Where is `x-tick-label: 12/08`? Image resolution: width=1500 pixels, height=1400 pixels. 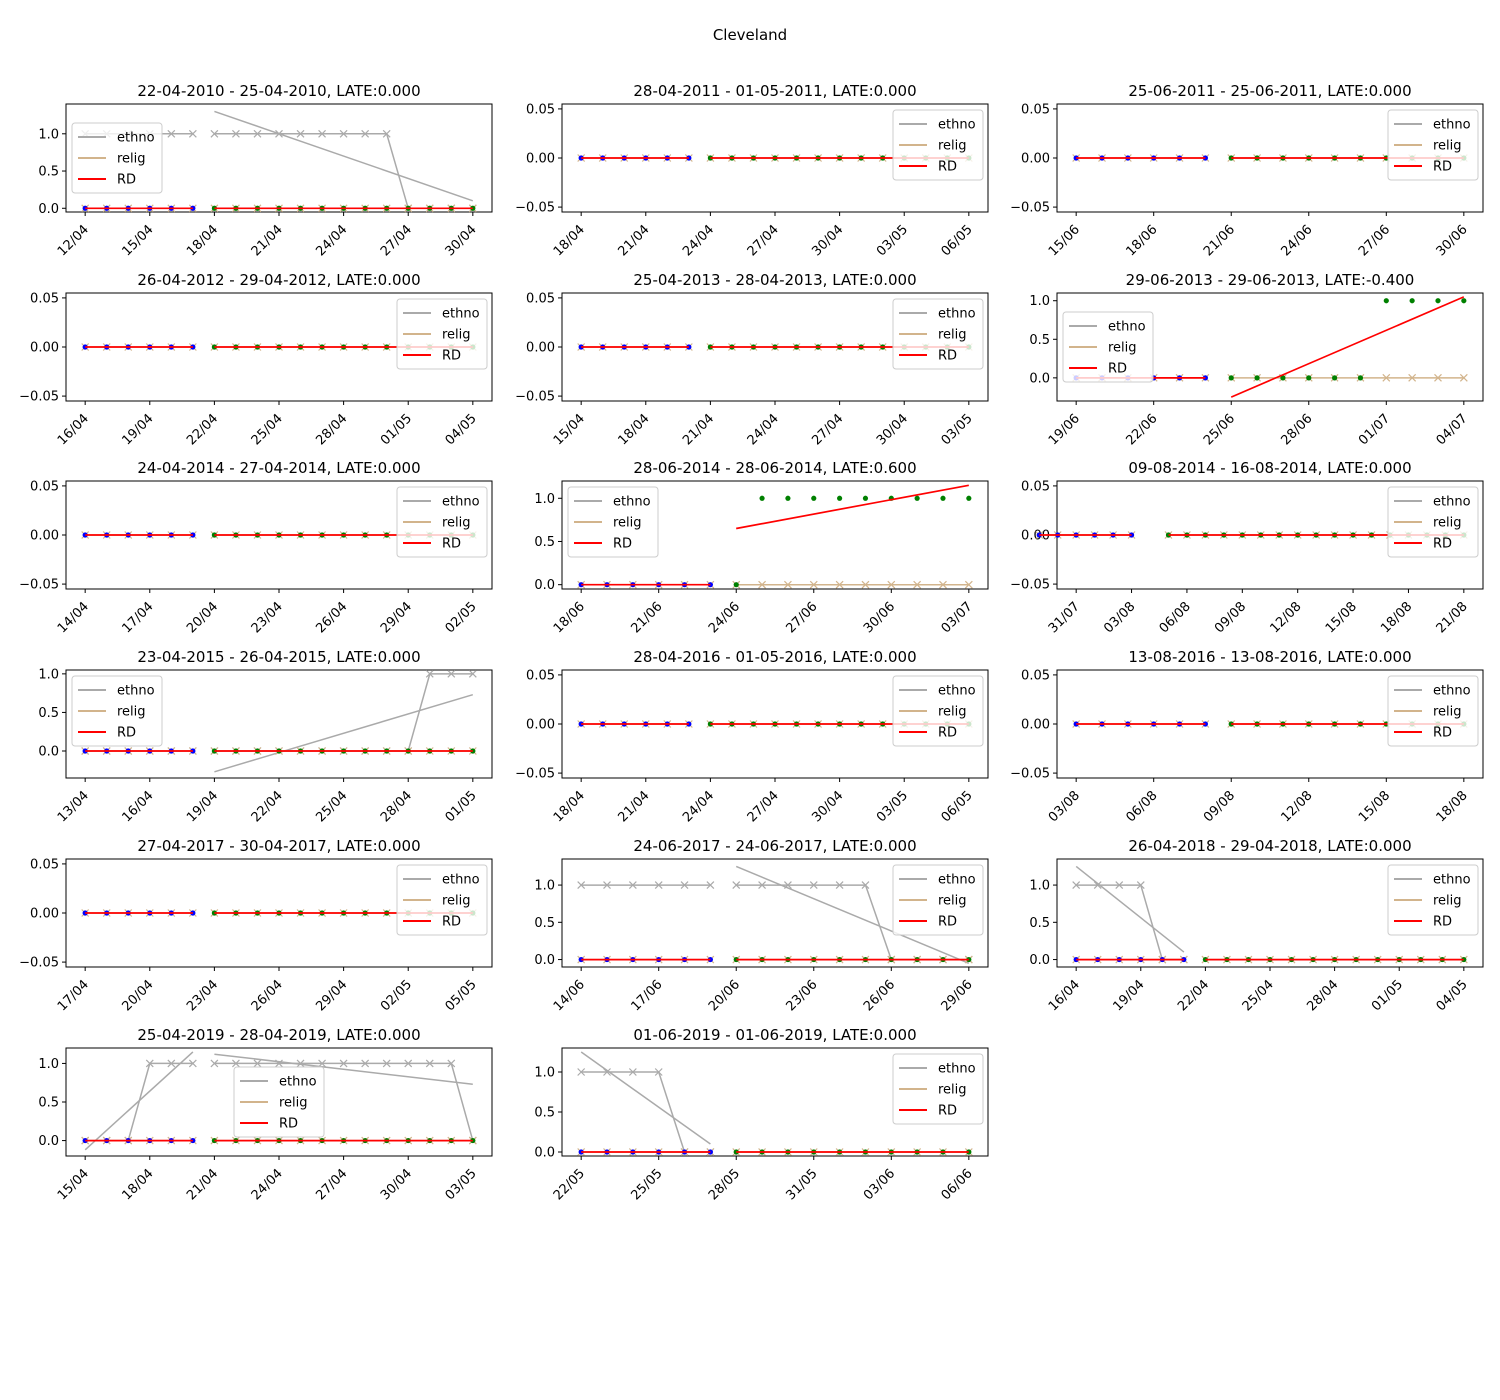 x-tick-label: 12/08 is located at coordinates (1285, 617).